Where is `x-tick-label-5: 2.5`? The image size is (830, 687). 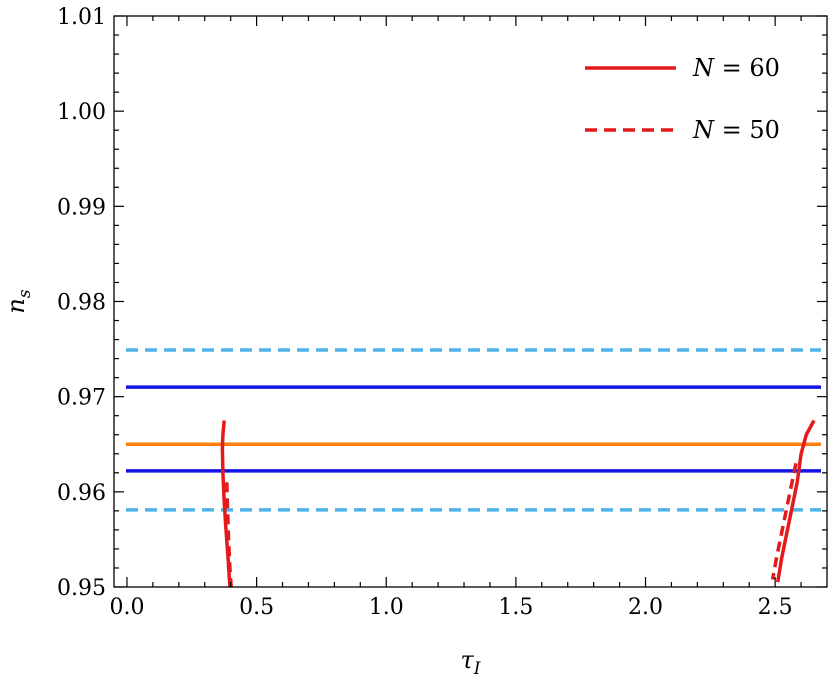 x-tick-label-5: 2.5 is located at coordinates (775, 607).